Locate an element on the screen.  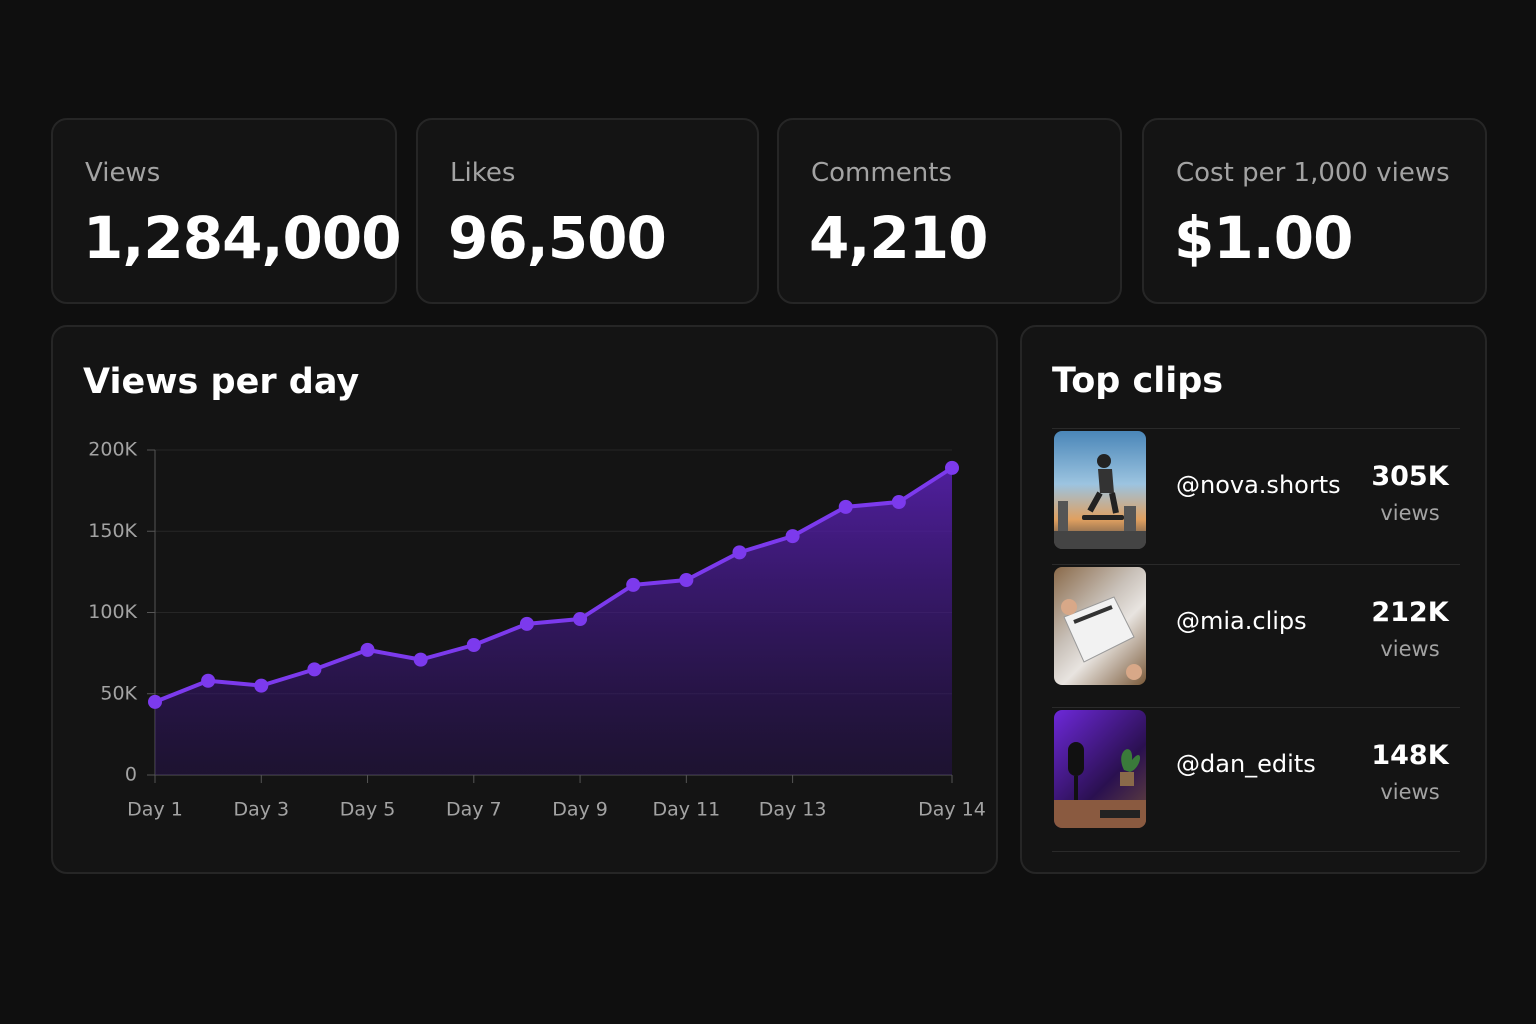
x-tick-label: Day 3 is located at coordinates (261, 810).